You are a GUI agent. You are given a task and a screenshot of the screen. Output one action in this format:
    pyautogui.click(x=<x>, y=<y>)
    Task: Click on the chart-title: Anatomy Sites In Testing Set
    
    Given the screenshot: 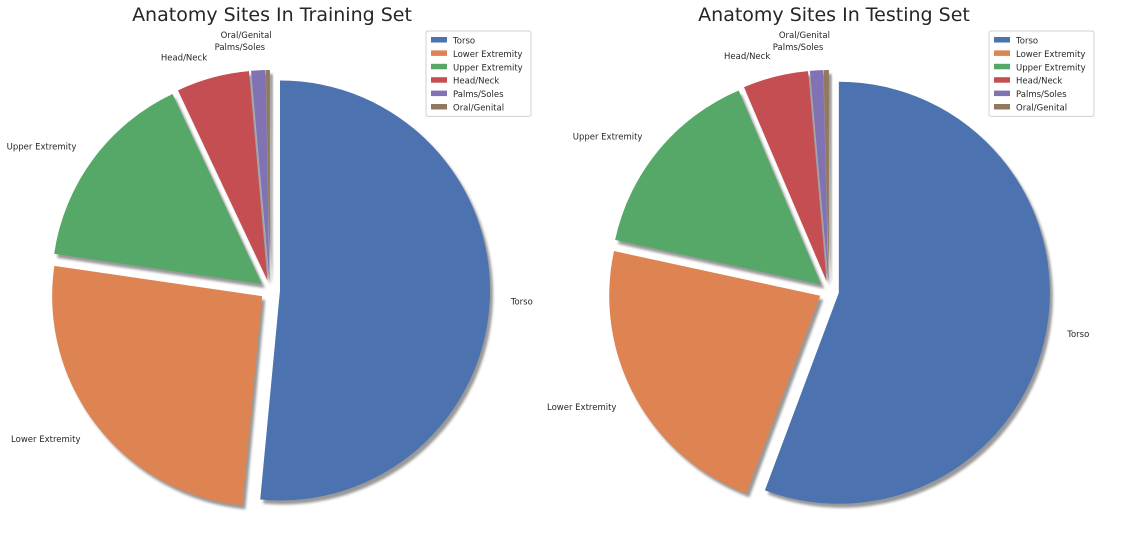 What is the action you would take?
    pyautogui.click(x=834, y=15)
    